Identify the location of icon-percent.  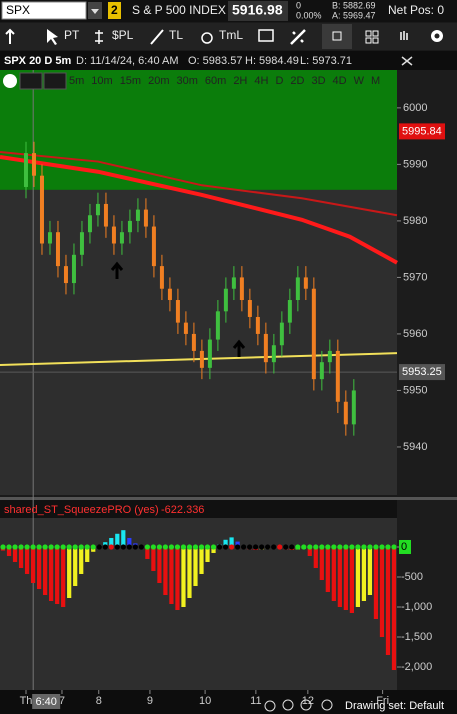
(298, 37).